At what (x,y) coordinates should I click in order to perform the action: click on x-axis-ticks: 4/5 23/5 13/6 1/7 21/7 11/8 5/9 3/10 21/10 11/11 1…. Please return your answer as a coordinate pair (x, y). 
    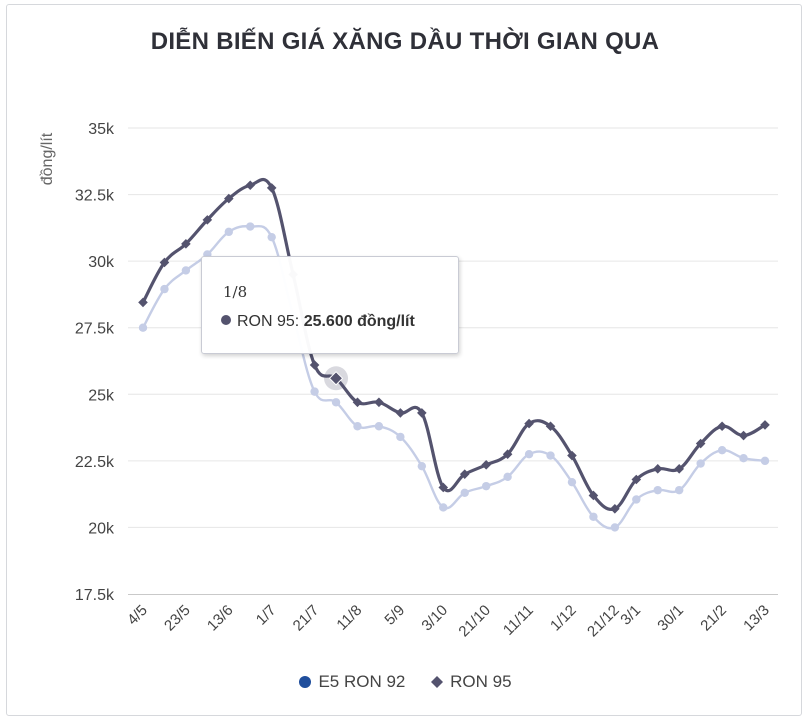
    Looking at the image, I should click on (448, 621).